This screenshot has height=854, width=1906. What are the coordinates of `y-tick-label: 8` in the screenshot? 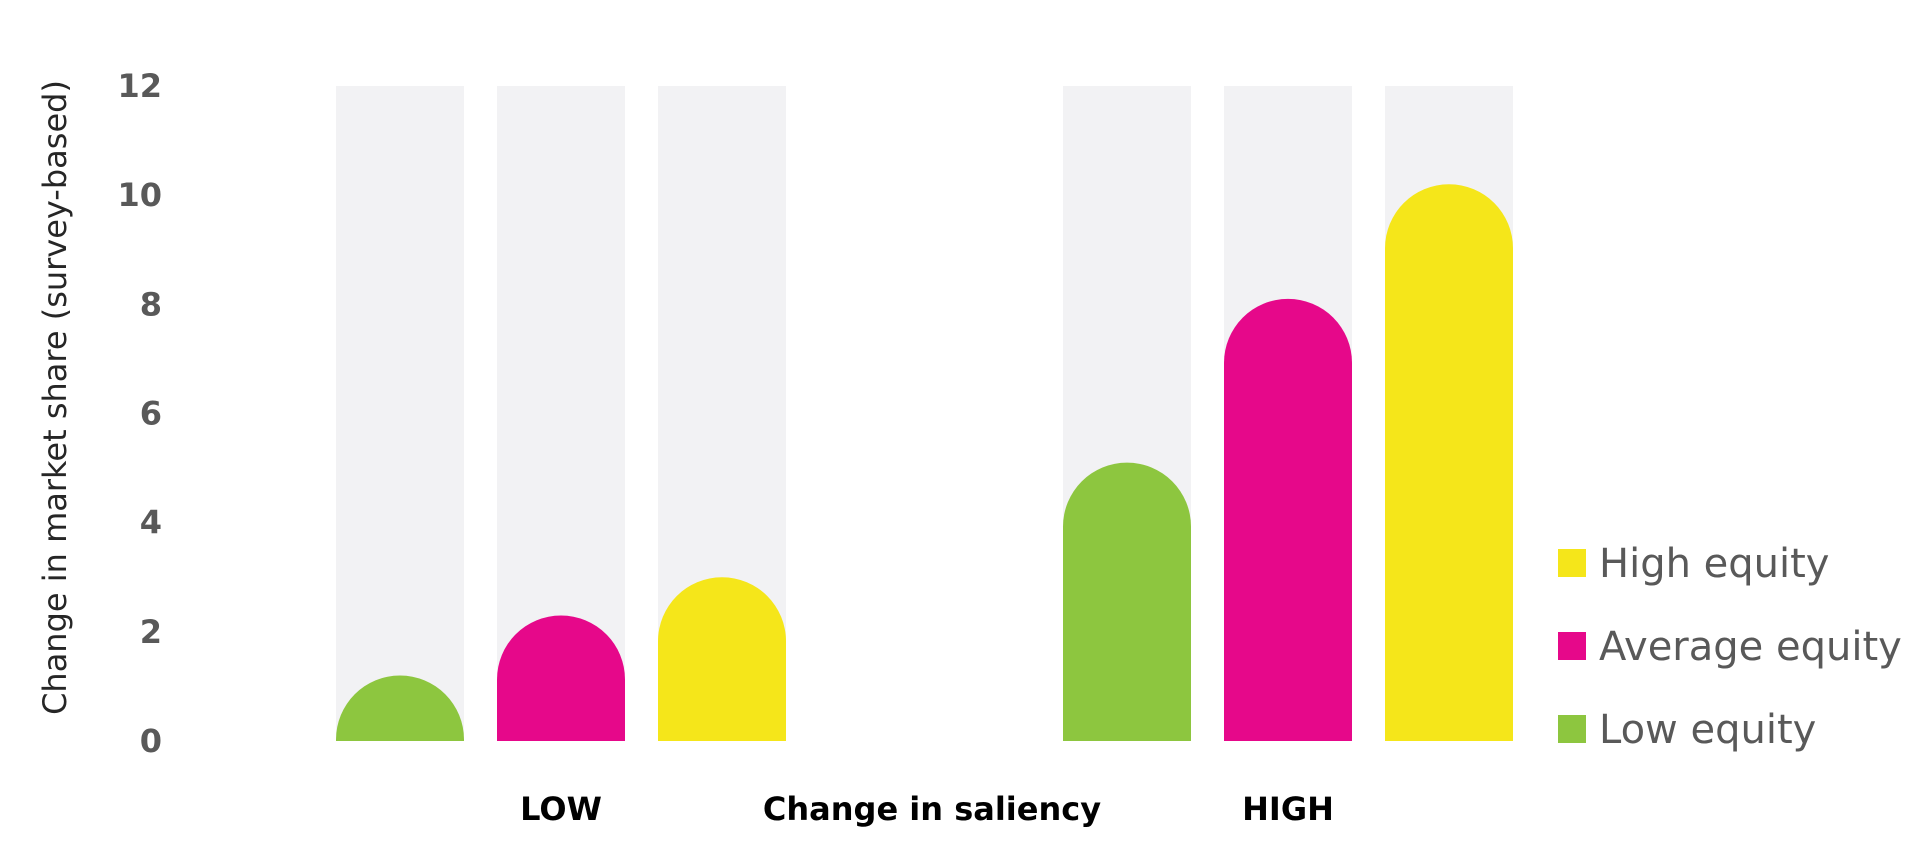 It's located at (151, 304).